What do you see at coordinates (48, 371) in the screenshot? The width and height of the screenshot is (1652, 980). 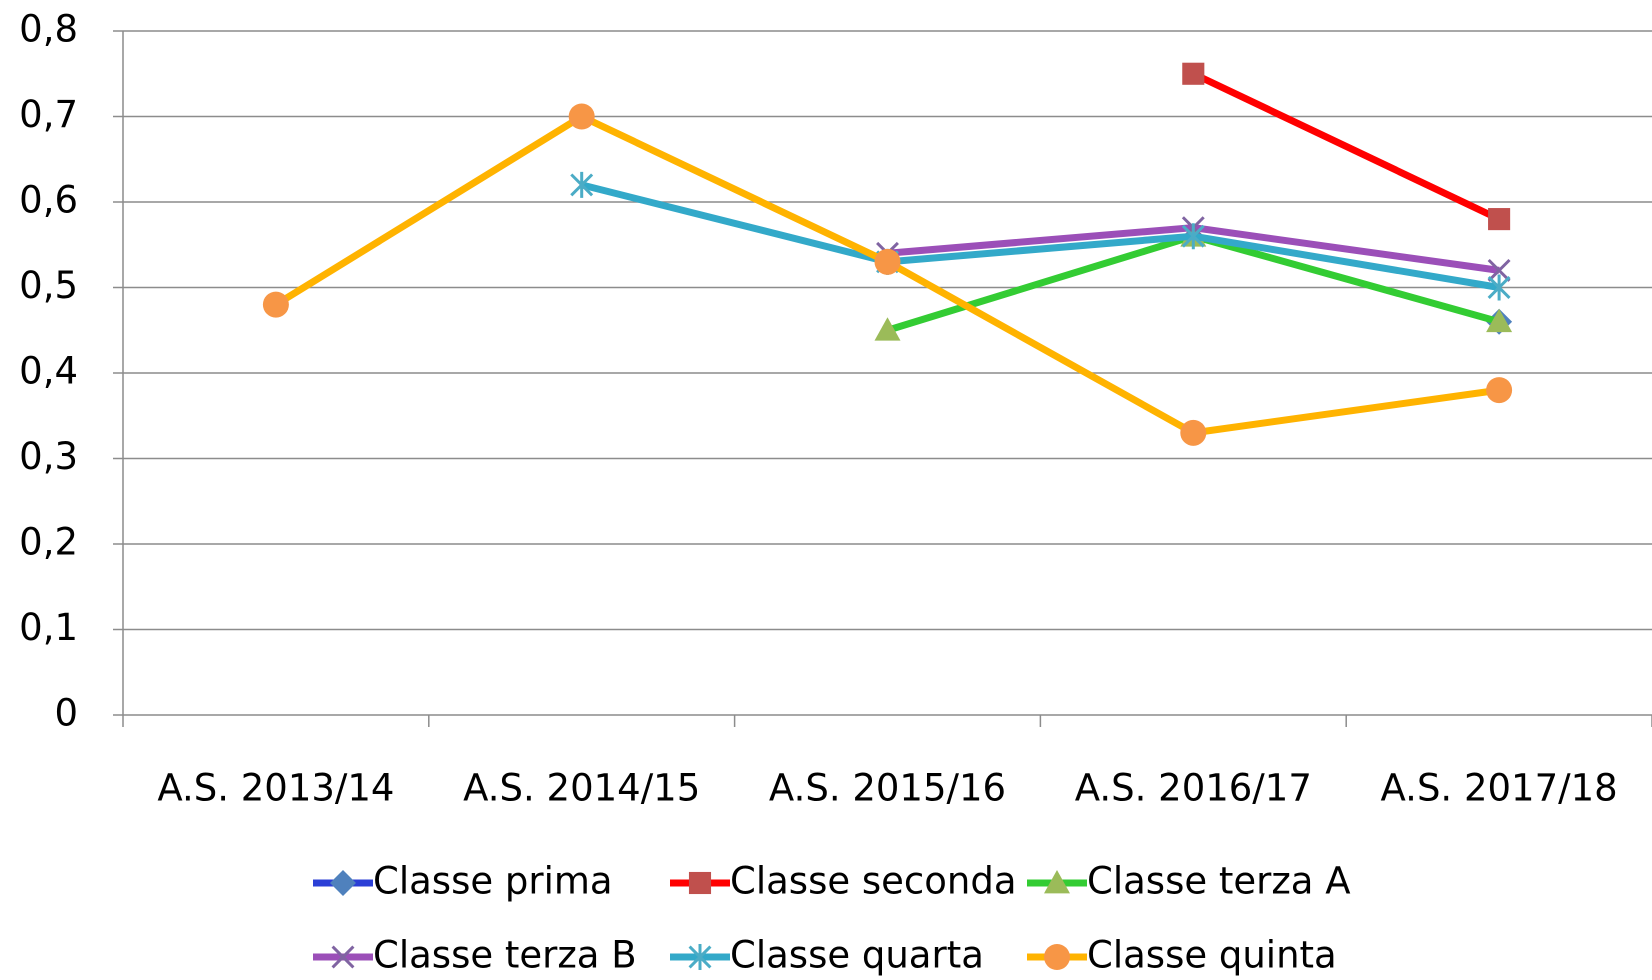 I see `y-tick-label: 0,4` at bounding box center [48, 371].